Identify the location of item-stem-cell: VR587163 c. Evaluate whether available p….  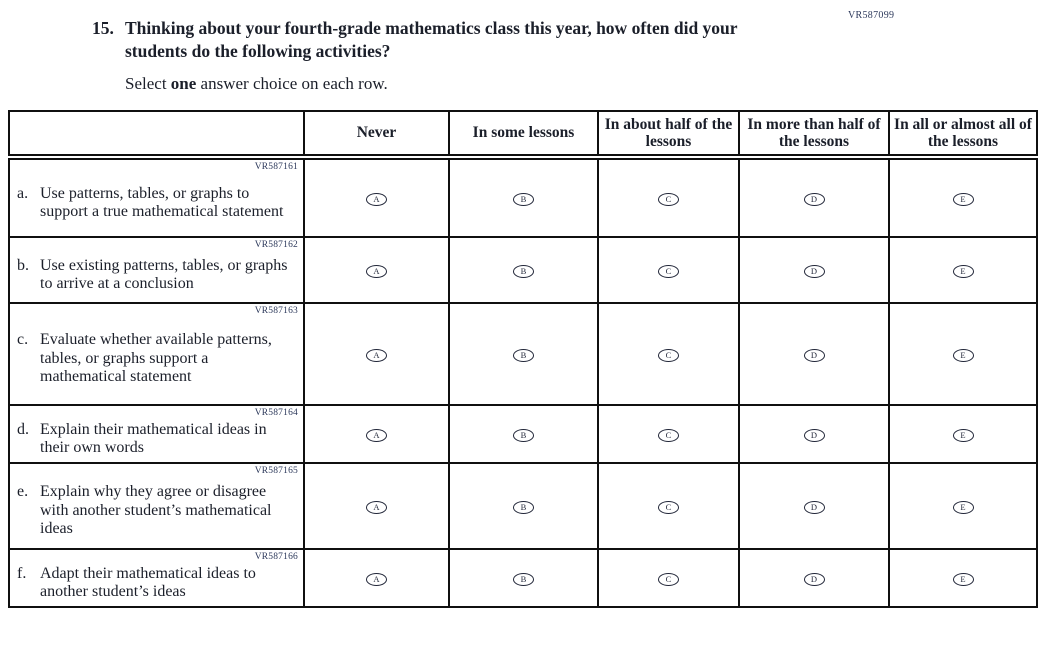
(156, 354).